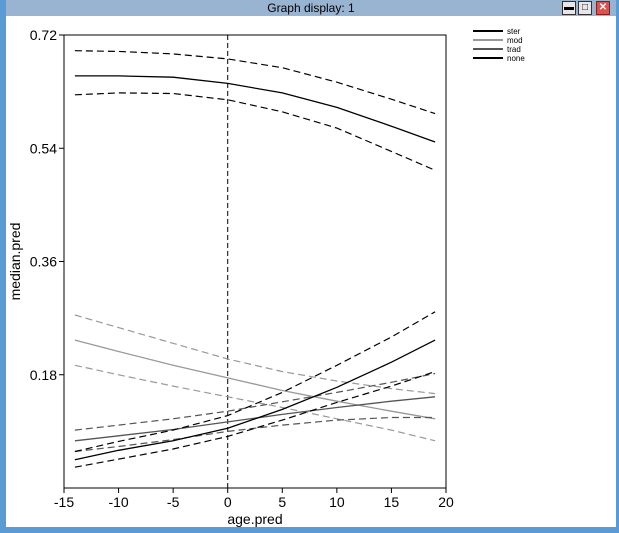 This screenshot has height=533, width=619. Describe the element at coordinates (337, 502) in the screenshot. I see `x-tick-label: 10` at that location.